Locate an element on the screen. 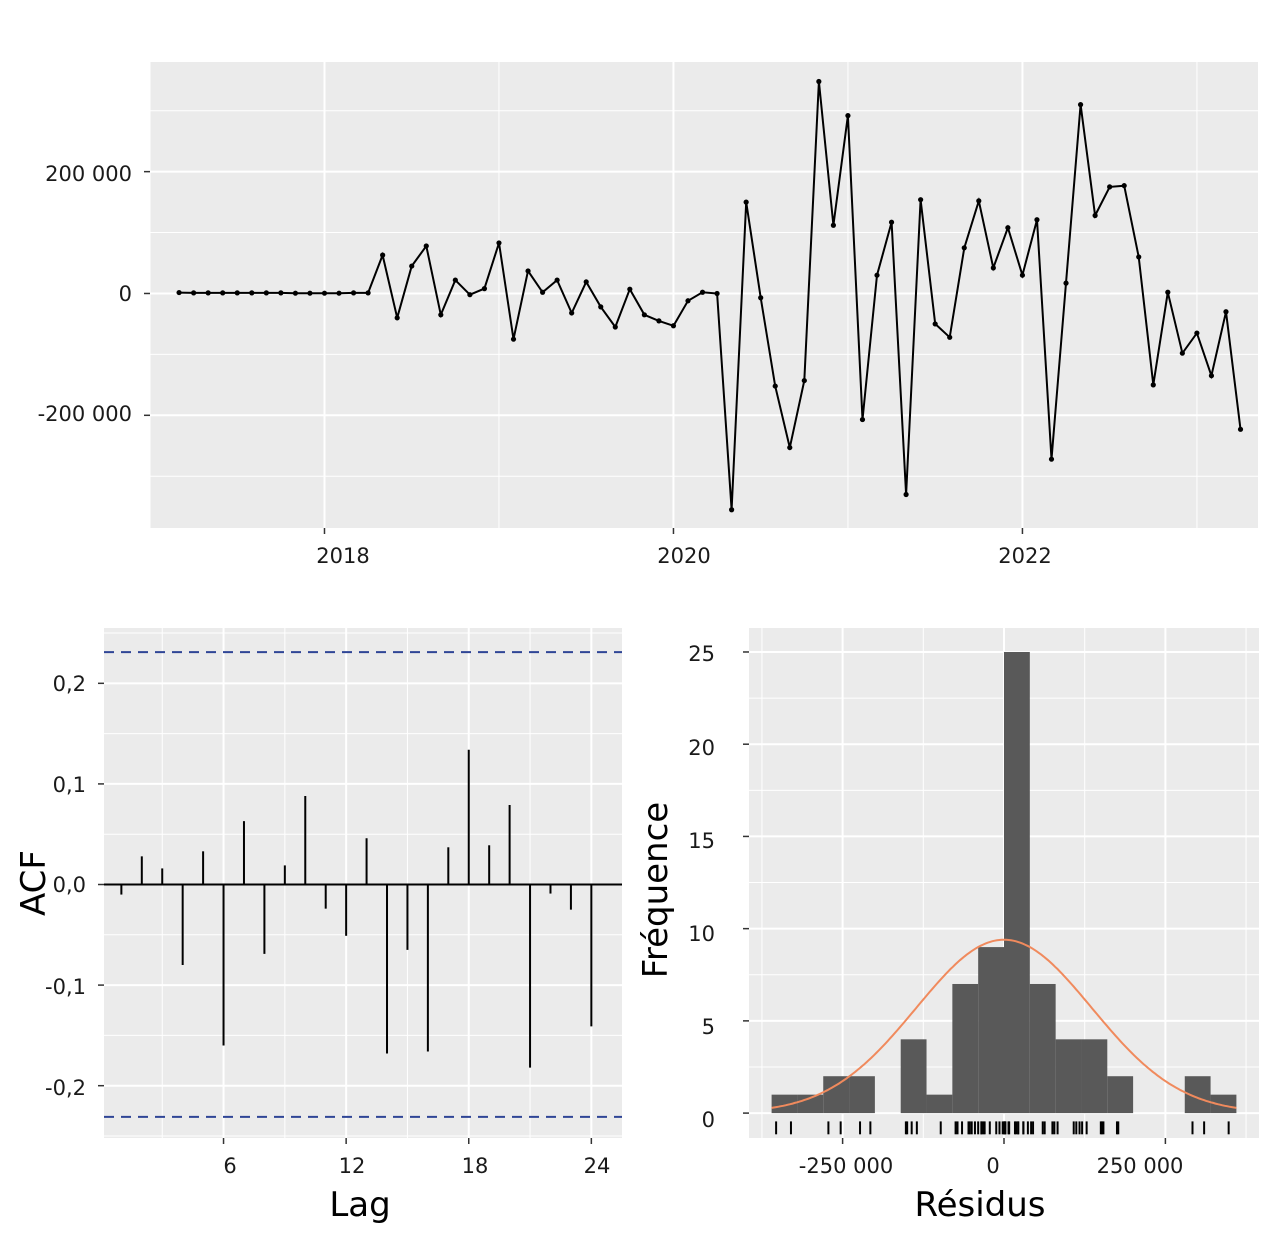 The width and height of the screenshot is (1275, 1234). residuals-y-tick-label: 0 is located at coordinates (125, 294).